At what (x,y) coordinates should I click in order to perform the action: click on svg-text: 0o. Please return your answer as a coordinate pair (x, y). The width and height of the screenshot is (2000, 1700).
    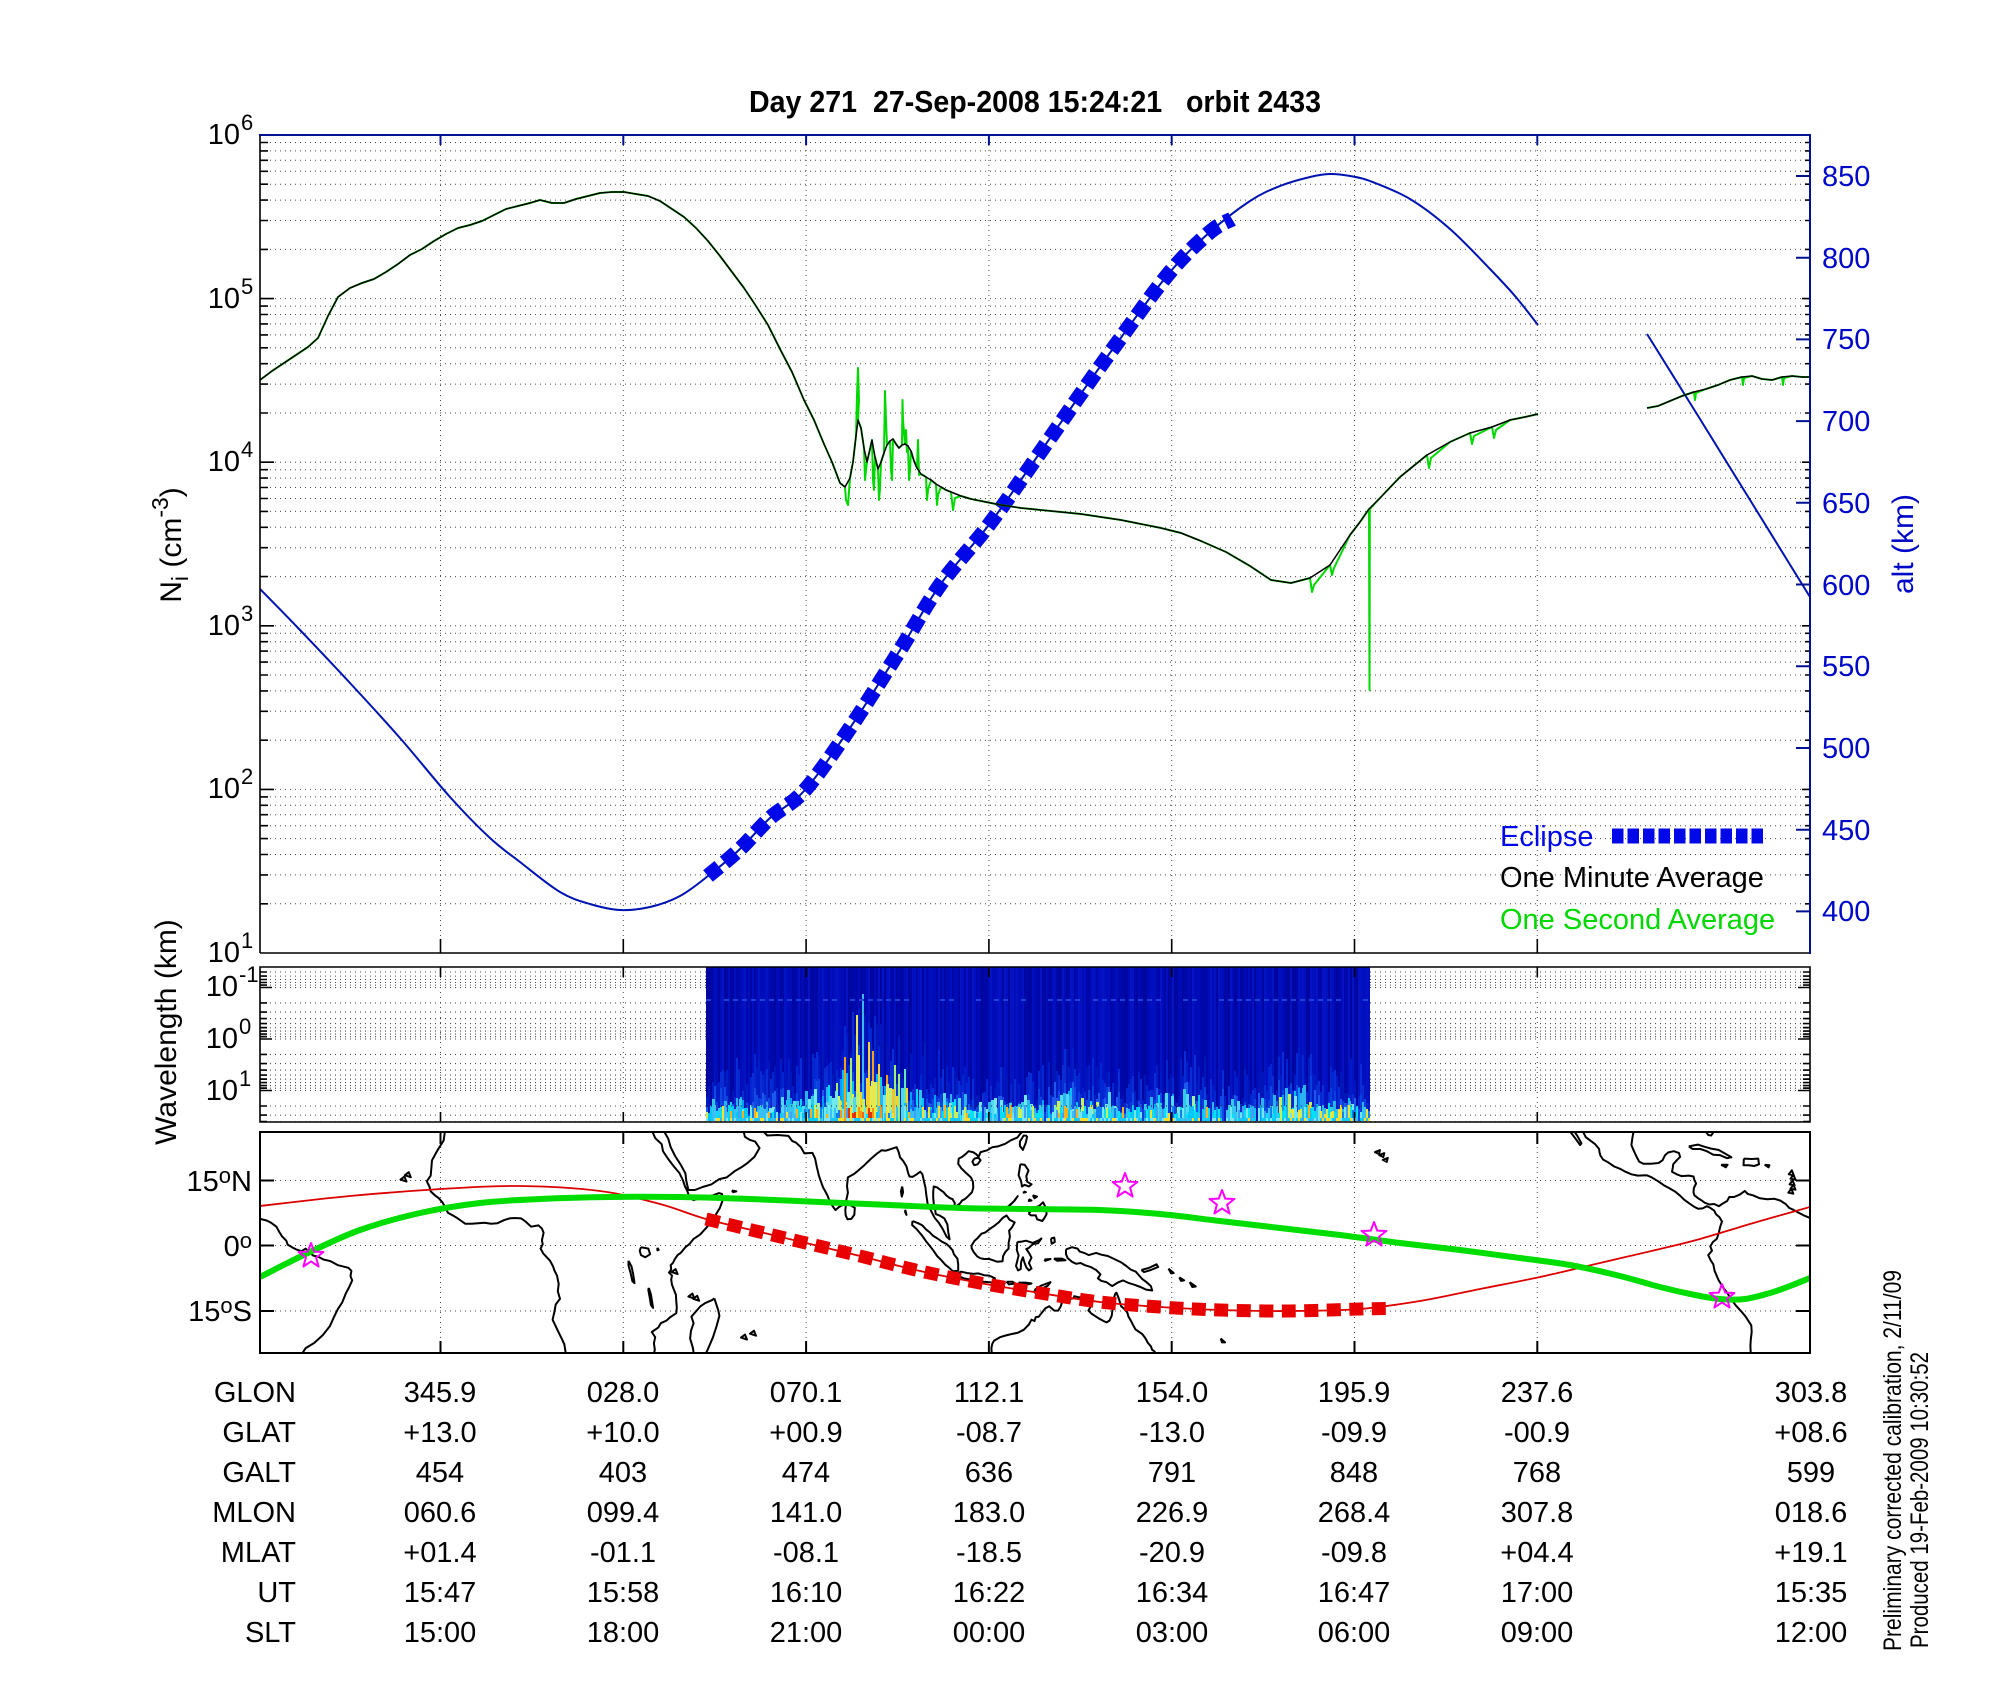
    Looking at the image, I should click on (238, 1245).